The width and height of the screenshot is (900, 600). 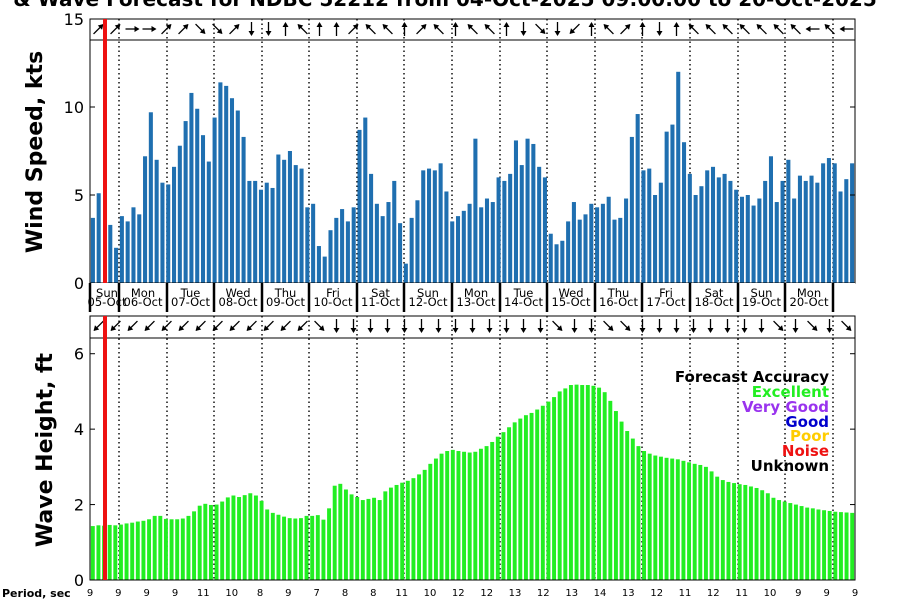 What do you see at coordinates (790, 392) in the screenshot?
I see `legend-excellent: Excellent` at bounding box center [790, 392].